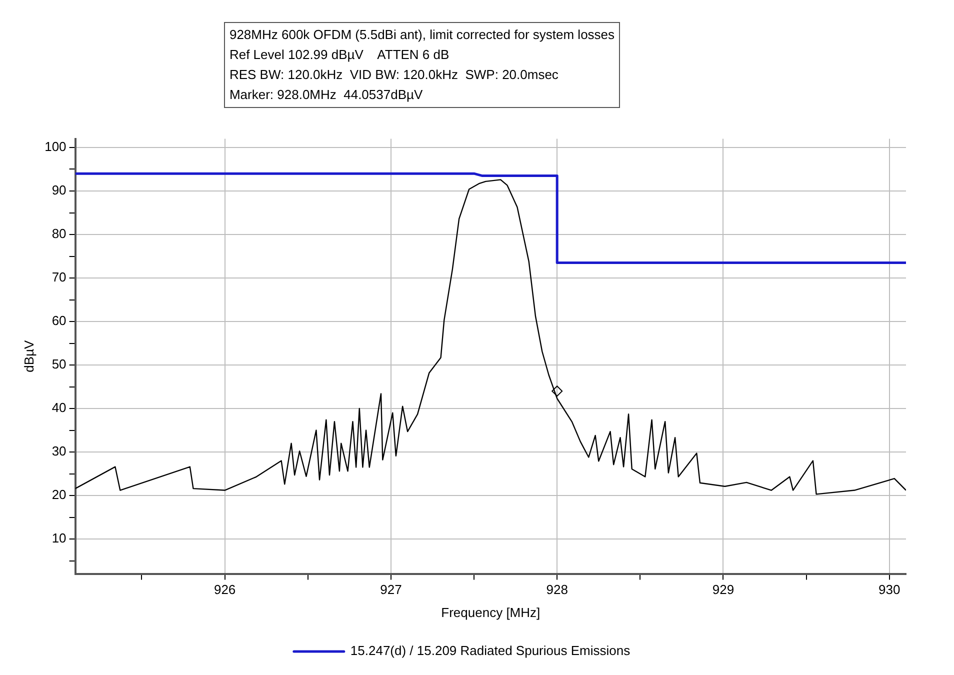 This screenshot has width=954, height=675. Describe the element at coordinates (59, 234) in the screenshot. I see `y-tick-label: 80` at that location.